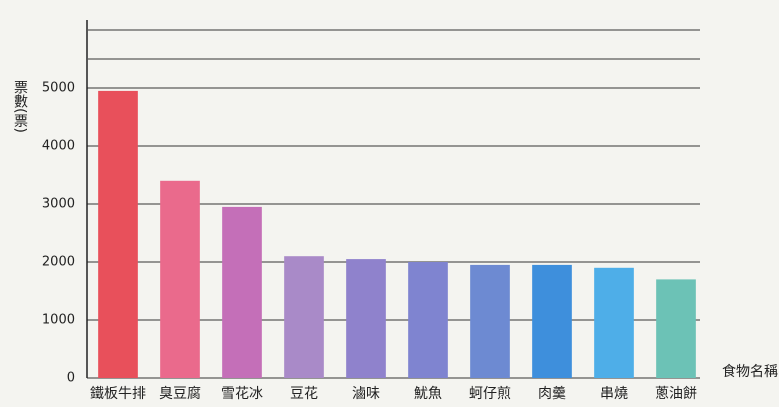 The image size is (779, 407). I want to click on x-tick-label: 蔥油餅, so click(676, 393).